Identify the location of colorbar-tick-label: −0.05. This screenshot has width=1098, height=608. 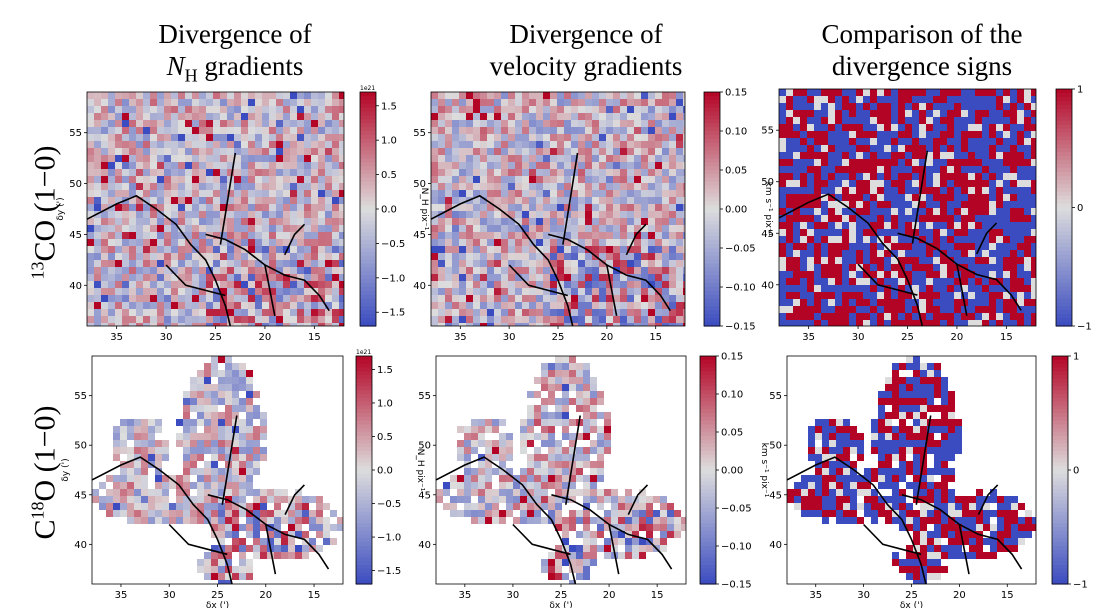
(740, 249).